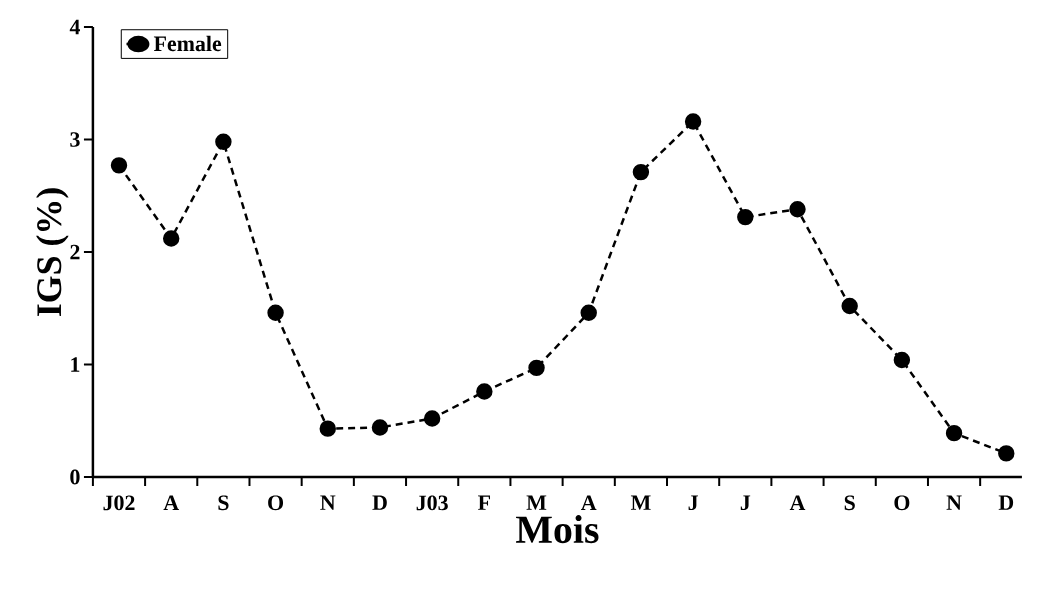 The image size is (1051, 601). Describe the element at coordinates (75, 27) in the screenshot. I see `y-tick-label: 4` at that location.